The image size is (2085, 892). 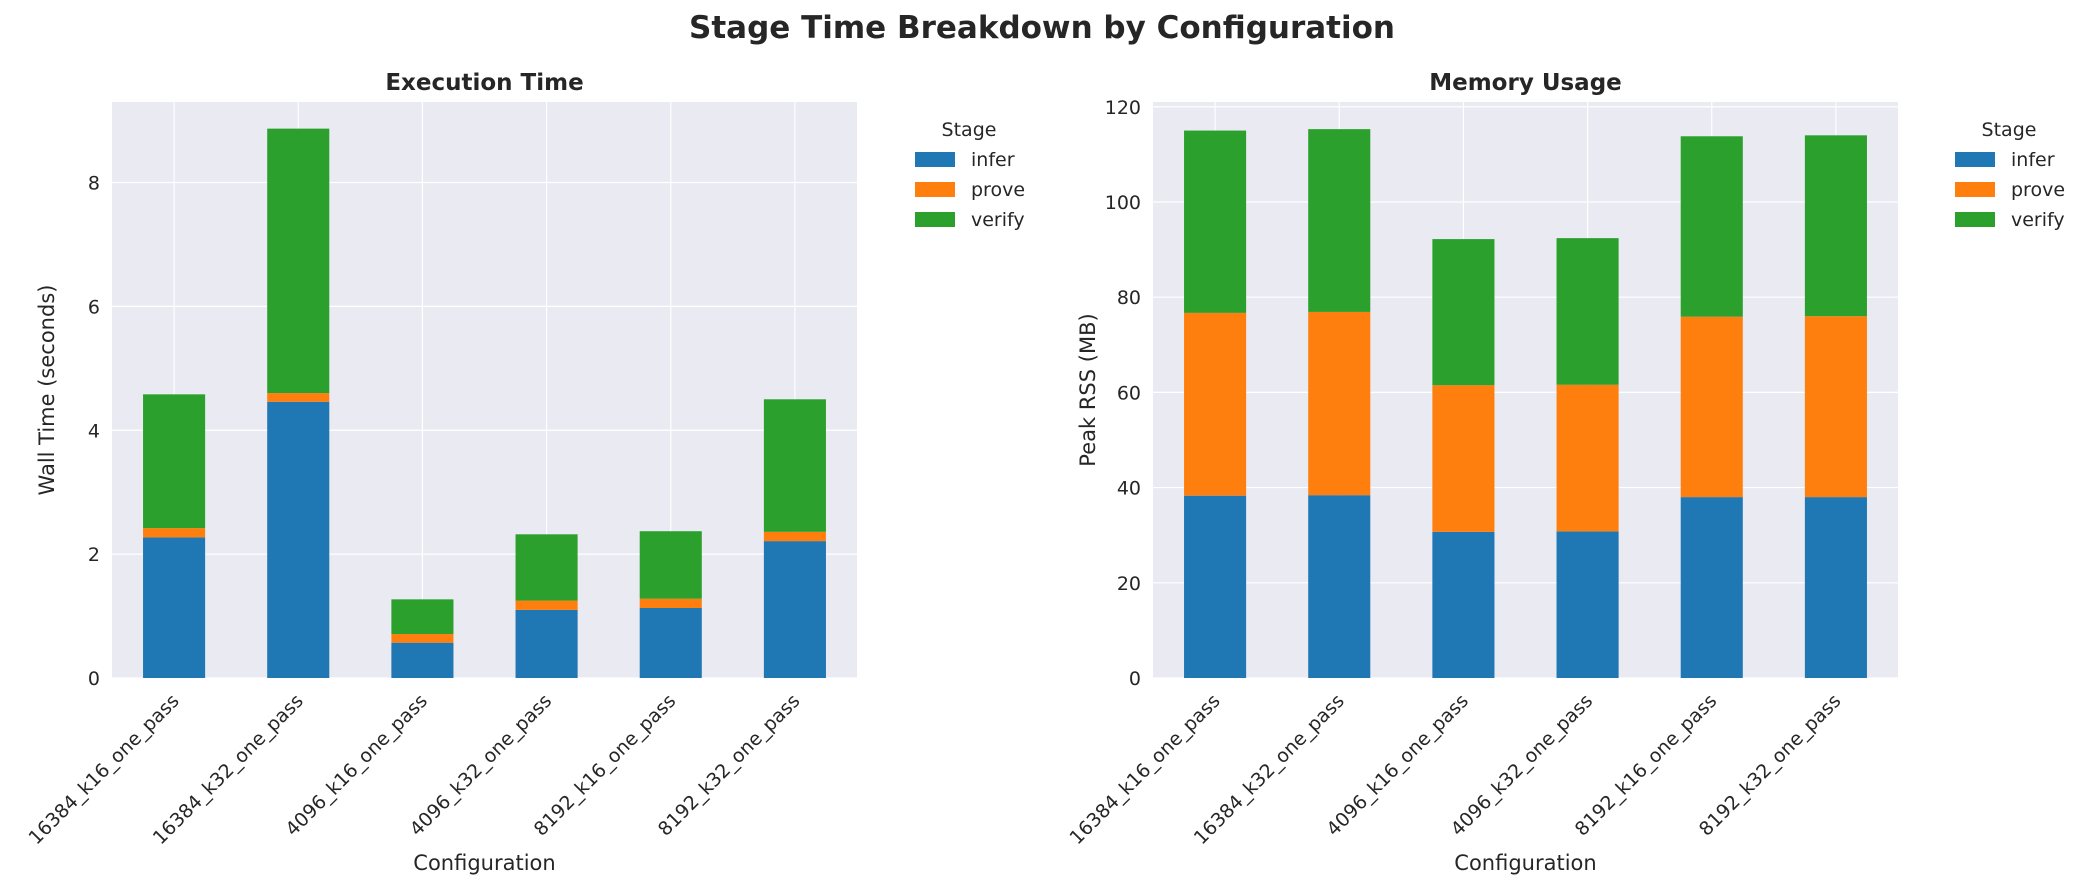 What do you see at coordinates (1129, 489) in the screenshot?
I see `y-tick-label: 40` at bounding box center [1129, 489].